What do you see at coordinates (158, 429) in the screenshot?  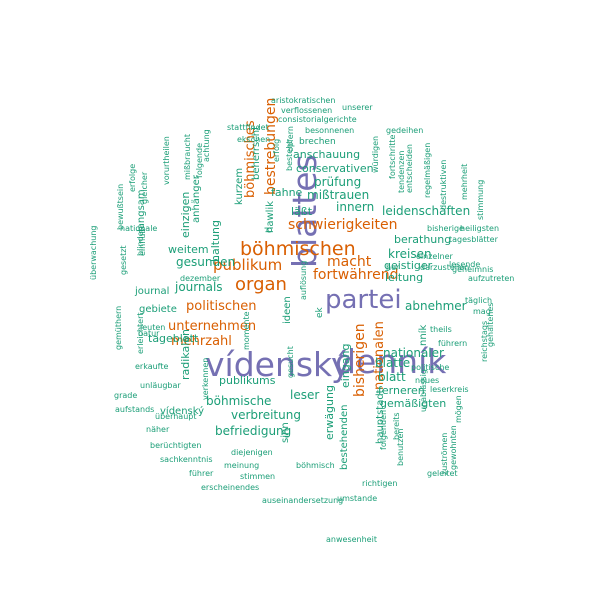 I see `word-item: näher` at bounding box center [158, 429].